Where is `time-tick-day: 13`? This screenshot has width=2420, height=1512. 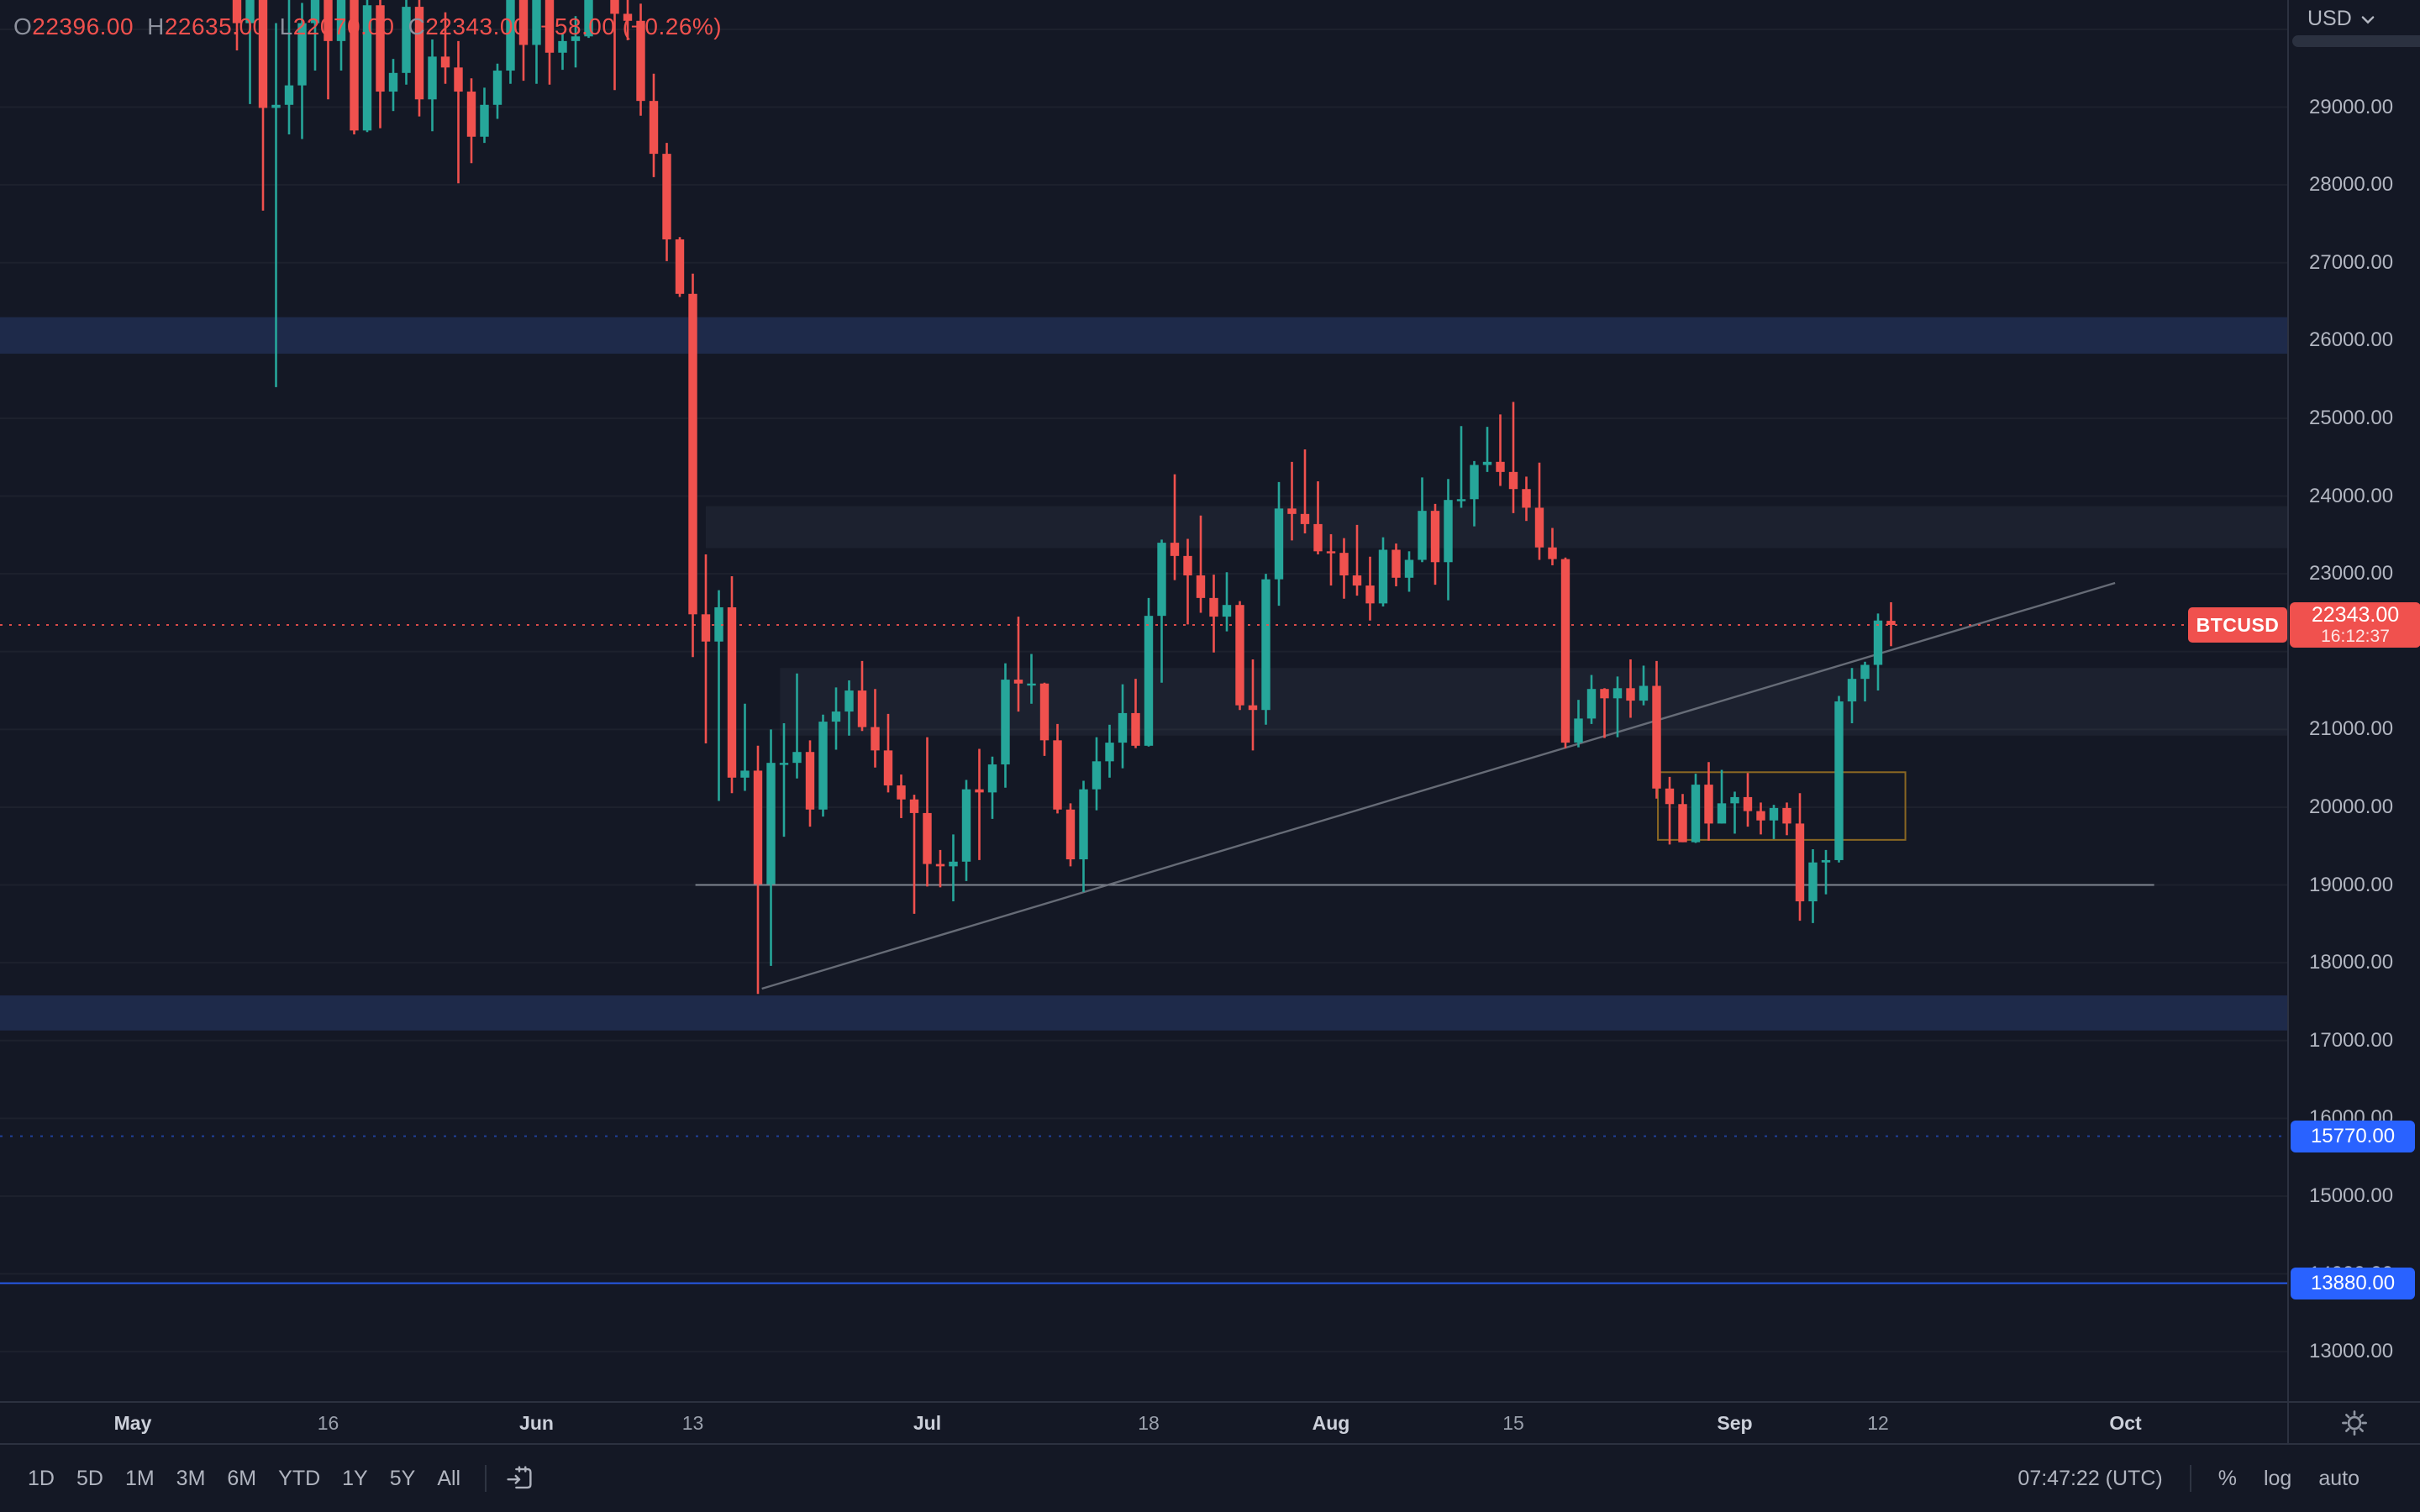 time-tick-day: 13 is located at coordinates (692, 1423).